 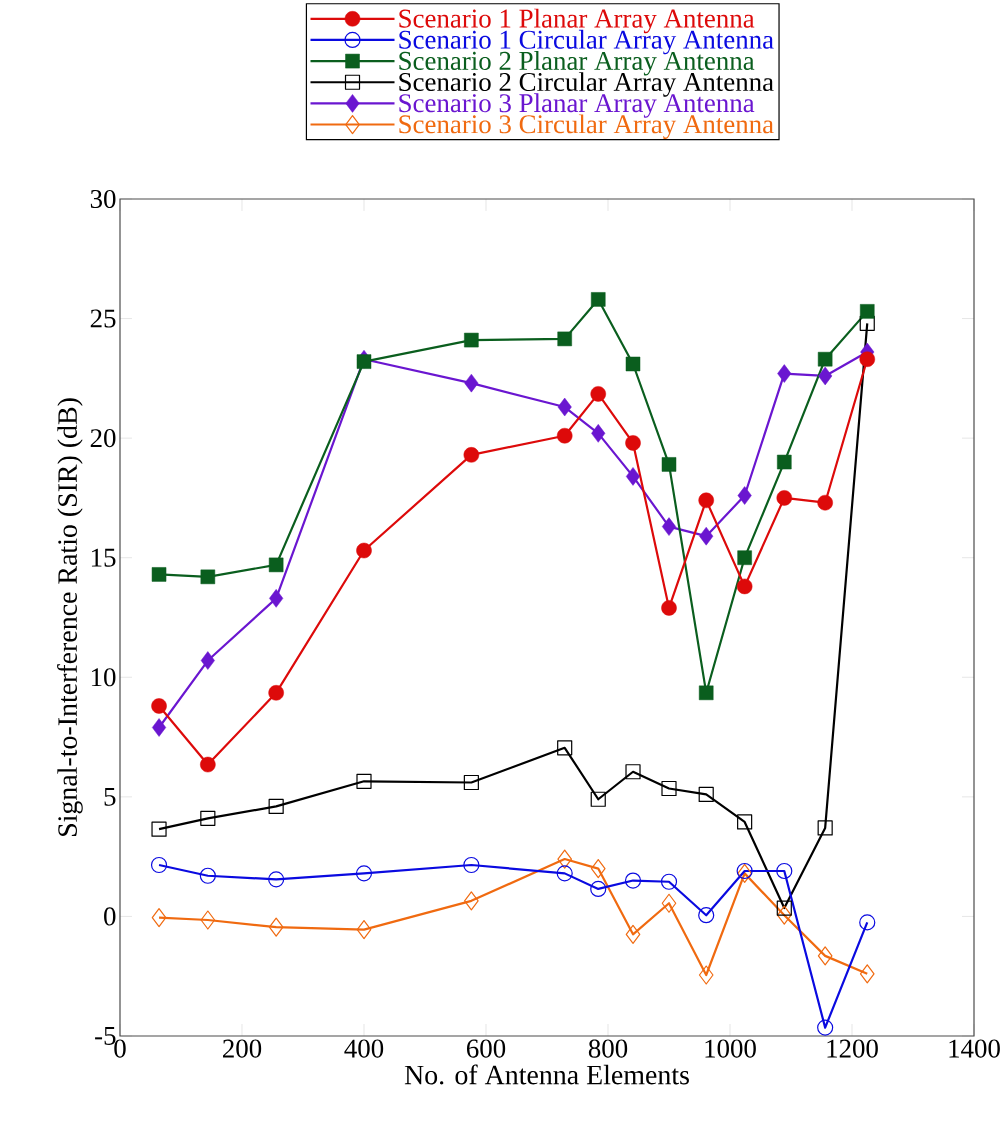 What do you see at coordinates (974, 1048) in the screenshot?
I see `x-tick-label: 1400` at bounding box center [974, 1048].